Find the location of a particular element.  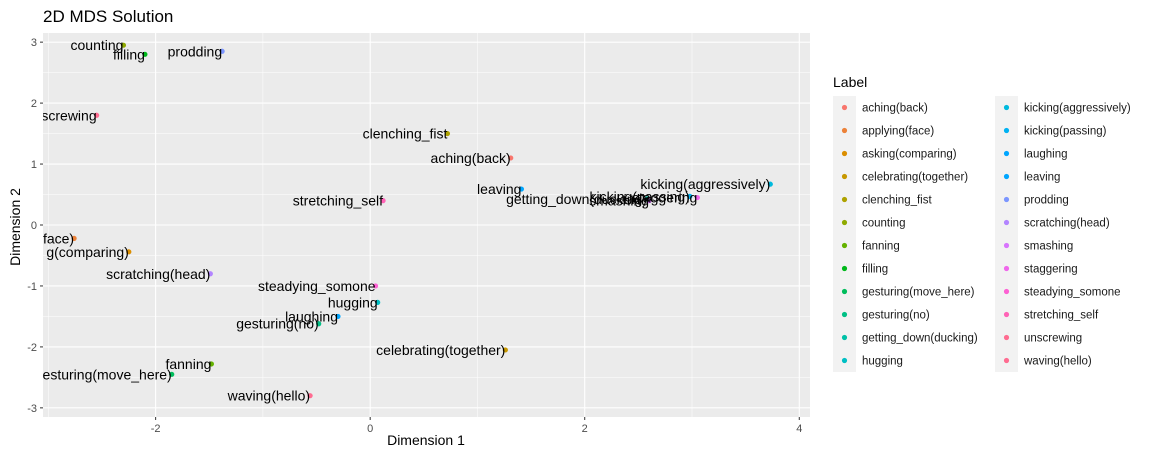

y-tick-label: 3 is located at coordinates (34, 43).